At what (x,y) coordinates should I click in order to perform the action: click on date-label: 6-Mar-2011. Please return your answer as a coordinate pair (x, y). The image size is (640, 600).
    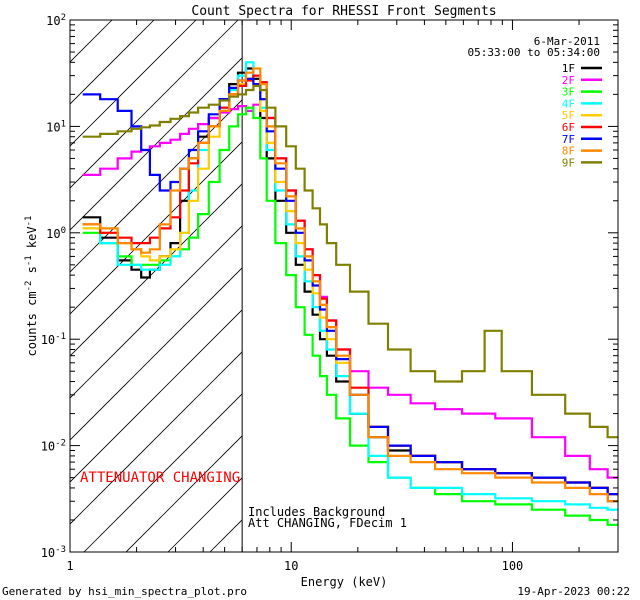
    Looking at the image, I should click on (567, 41).